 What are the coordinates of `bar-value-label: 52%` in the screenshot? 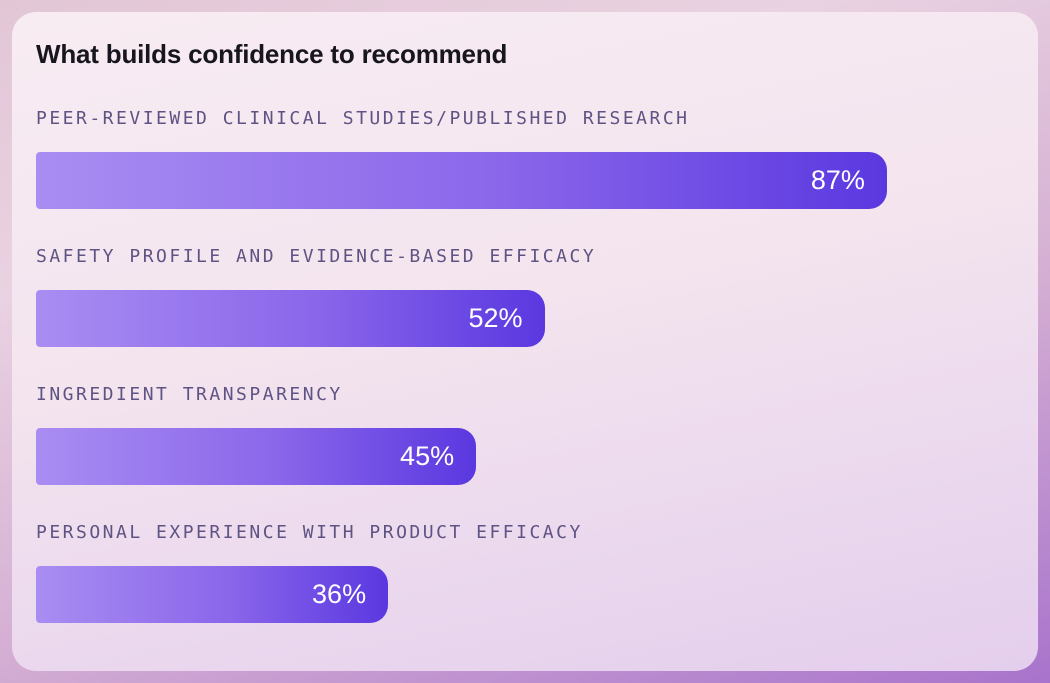 It's located at (495, 318).